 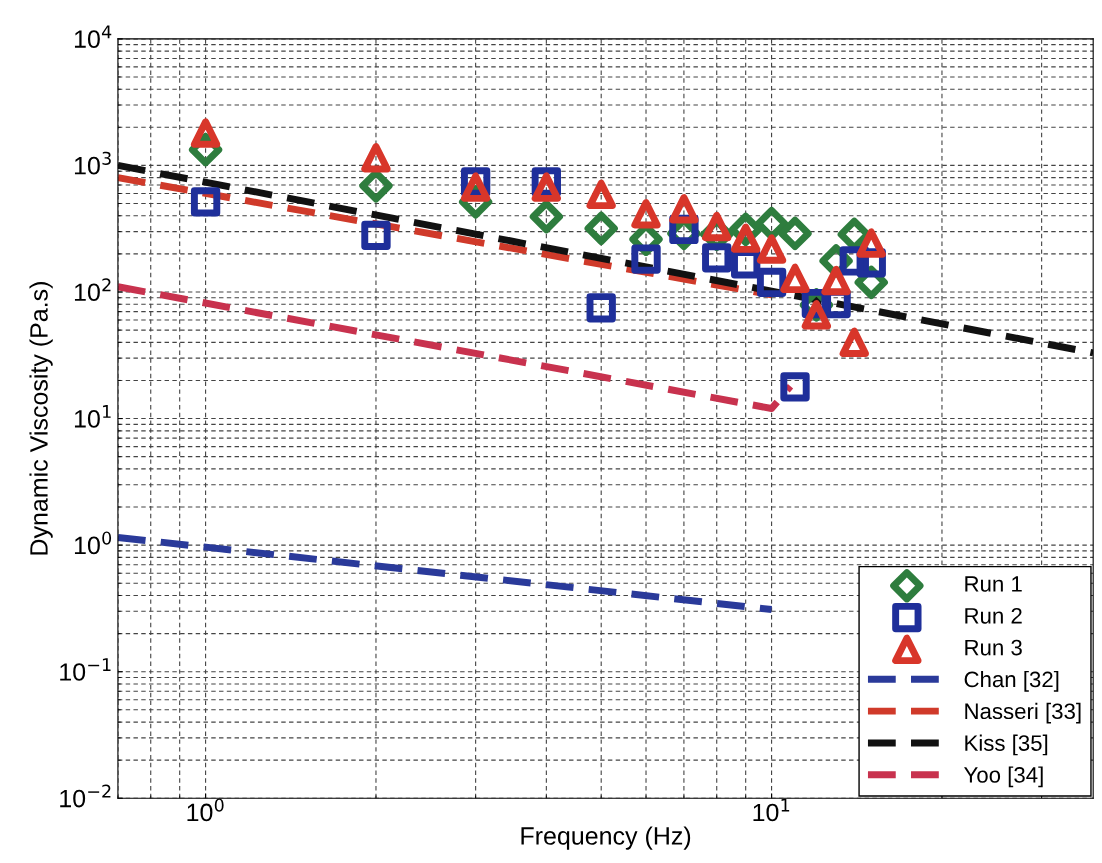 What do you see at coordinates (993, 584) in the screenshot?
I see `legend-label: Run 1` at bounding box center [993, 584].